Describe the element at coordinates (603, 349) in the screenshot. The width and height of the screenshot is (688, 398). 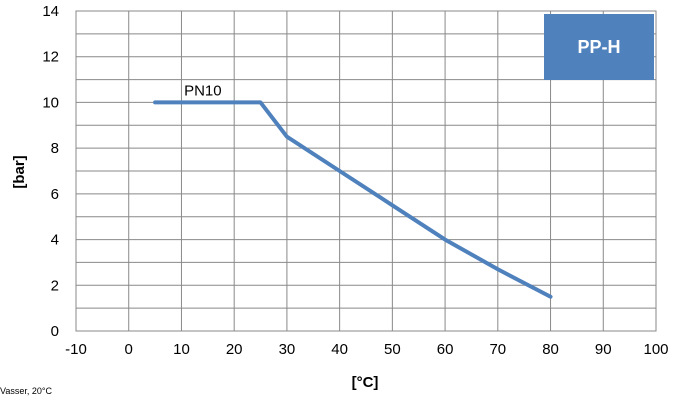
I see `x-tick-label: 90` at that location.